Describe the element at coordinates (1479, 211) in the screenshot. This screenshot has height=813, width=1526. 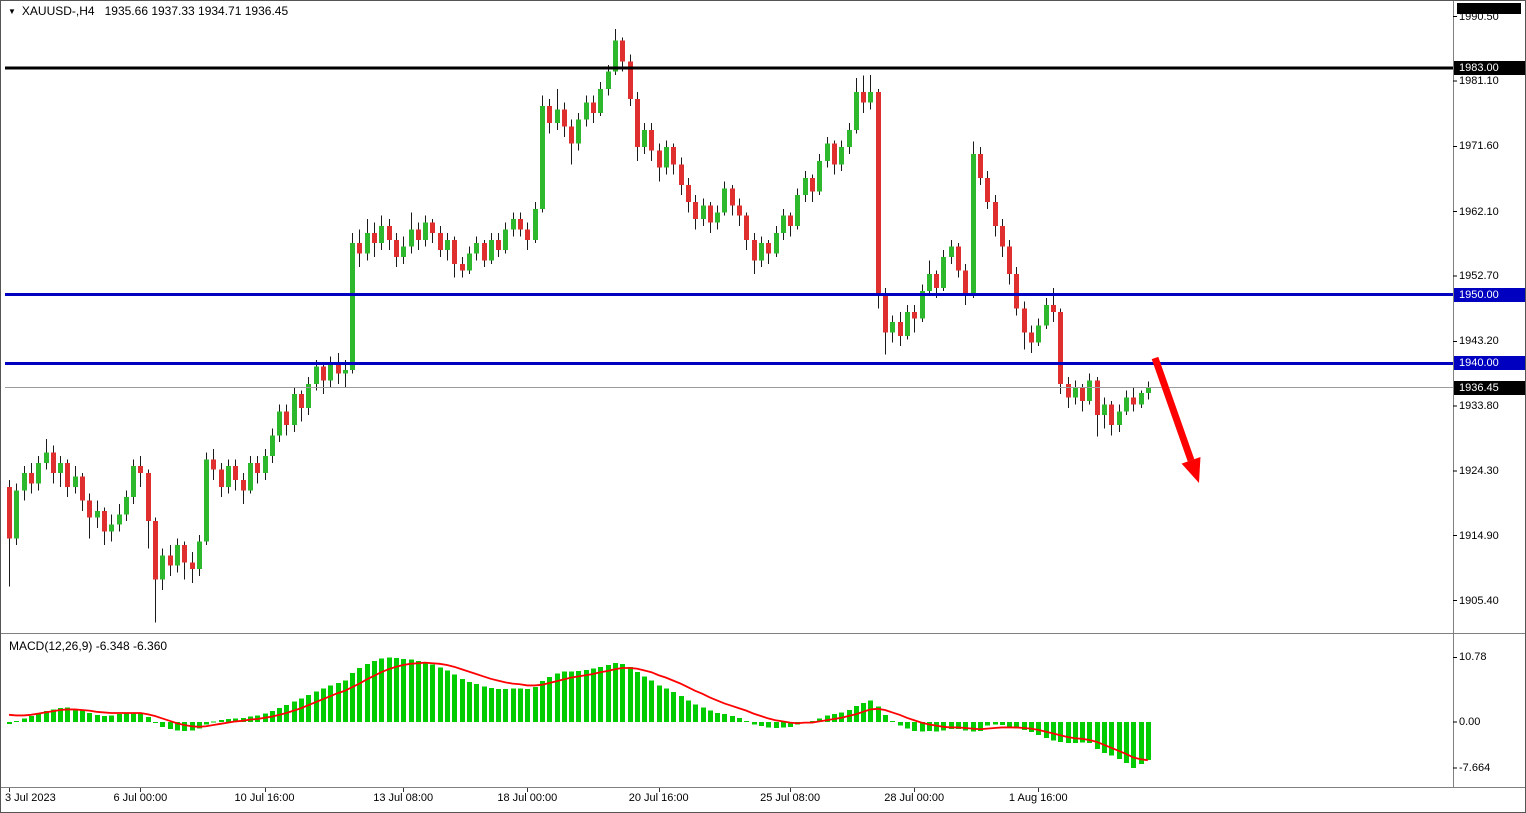
I see `price-tick-label: 1962.10` at that location.